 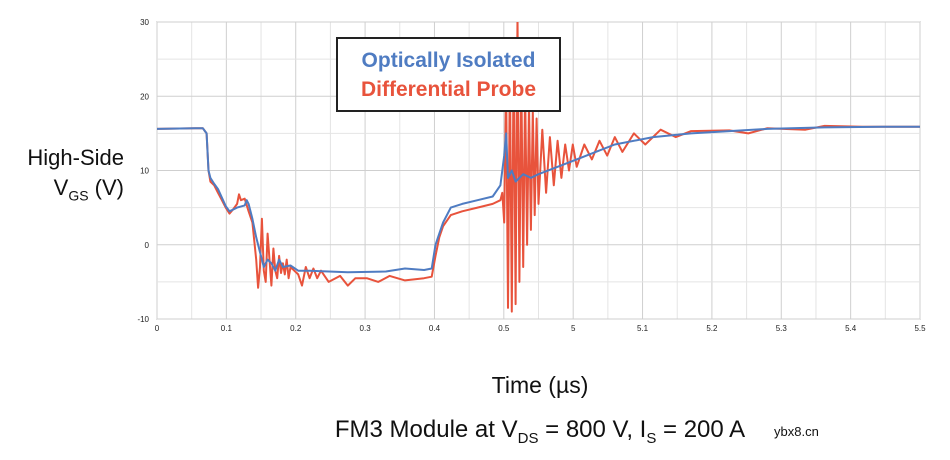 I want to click on x-tick-label: 0.5, so click(x=504, y=328).